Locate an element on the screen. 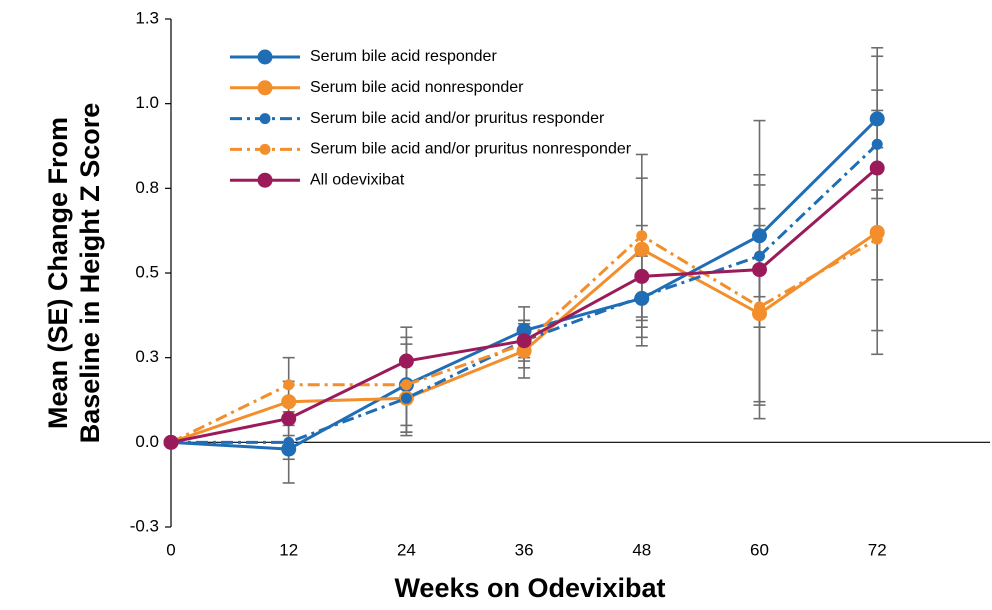 This screenshot has height=610, width=992. y-tick-label: 0.5 is located at coordinates (147, 271).